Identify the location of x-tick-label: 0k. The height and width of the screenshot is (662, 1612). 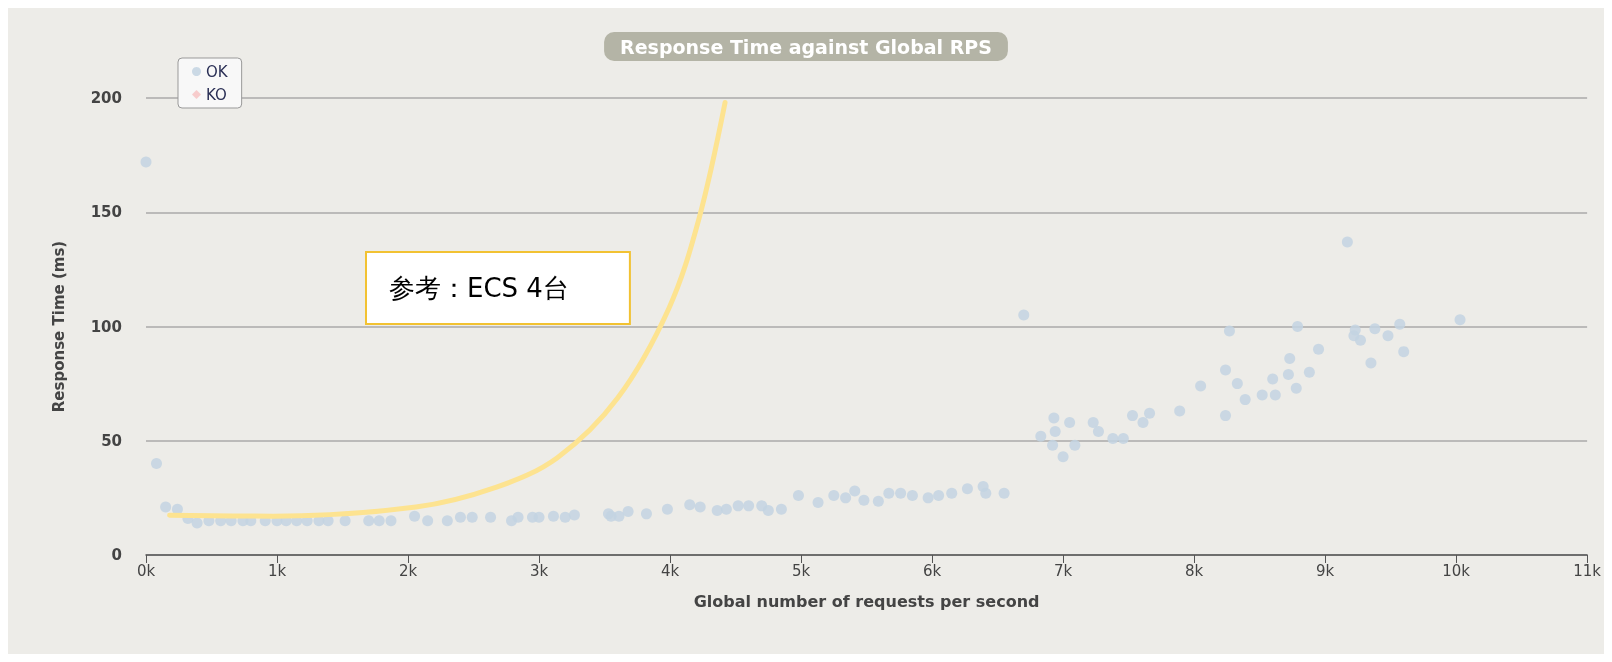
(146, 570).